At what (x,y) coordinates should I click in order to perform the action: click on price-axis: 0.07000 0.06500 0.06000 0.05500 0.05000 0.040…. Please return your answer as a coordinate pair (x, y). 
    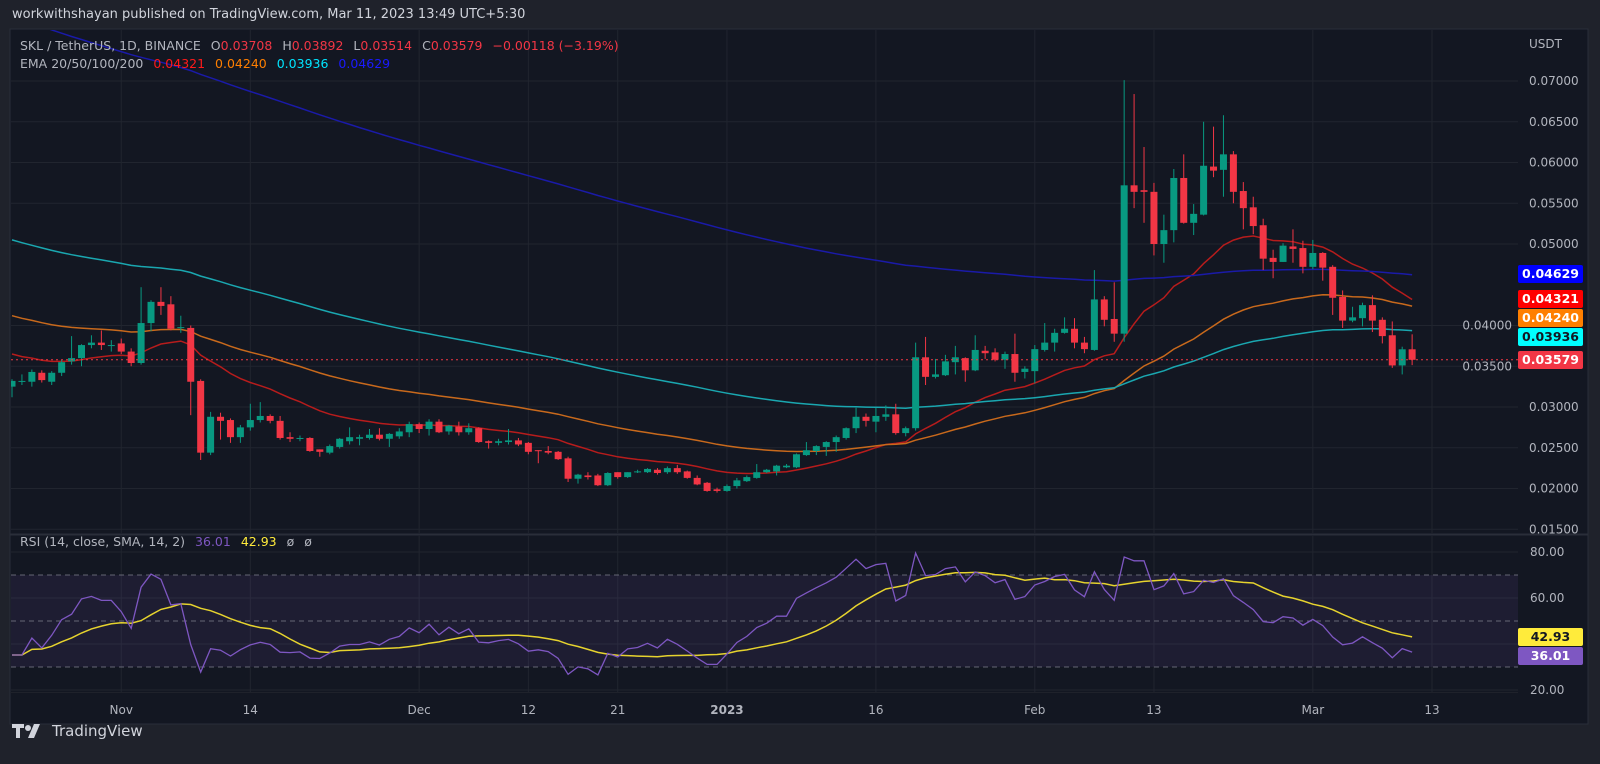
    Looking at the image, I should click on (1520, 305).